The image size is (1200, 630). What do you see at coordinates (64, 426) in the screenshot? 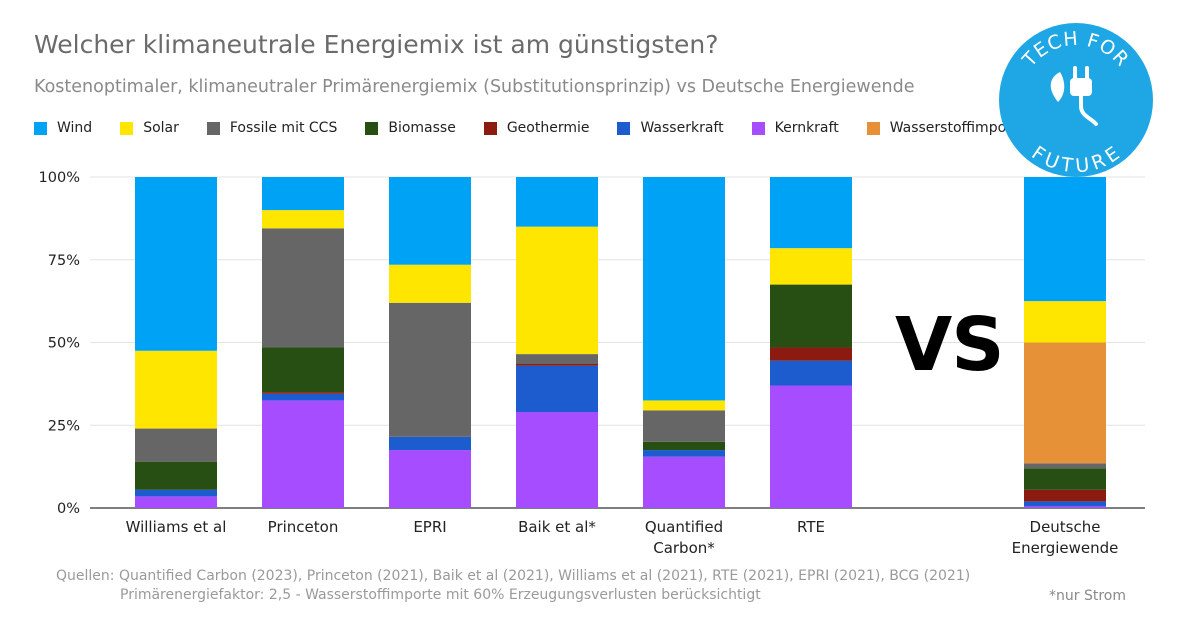
I see `y-tick-label: 25%` at bounding box center [64, 426].